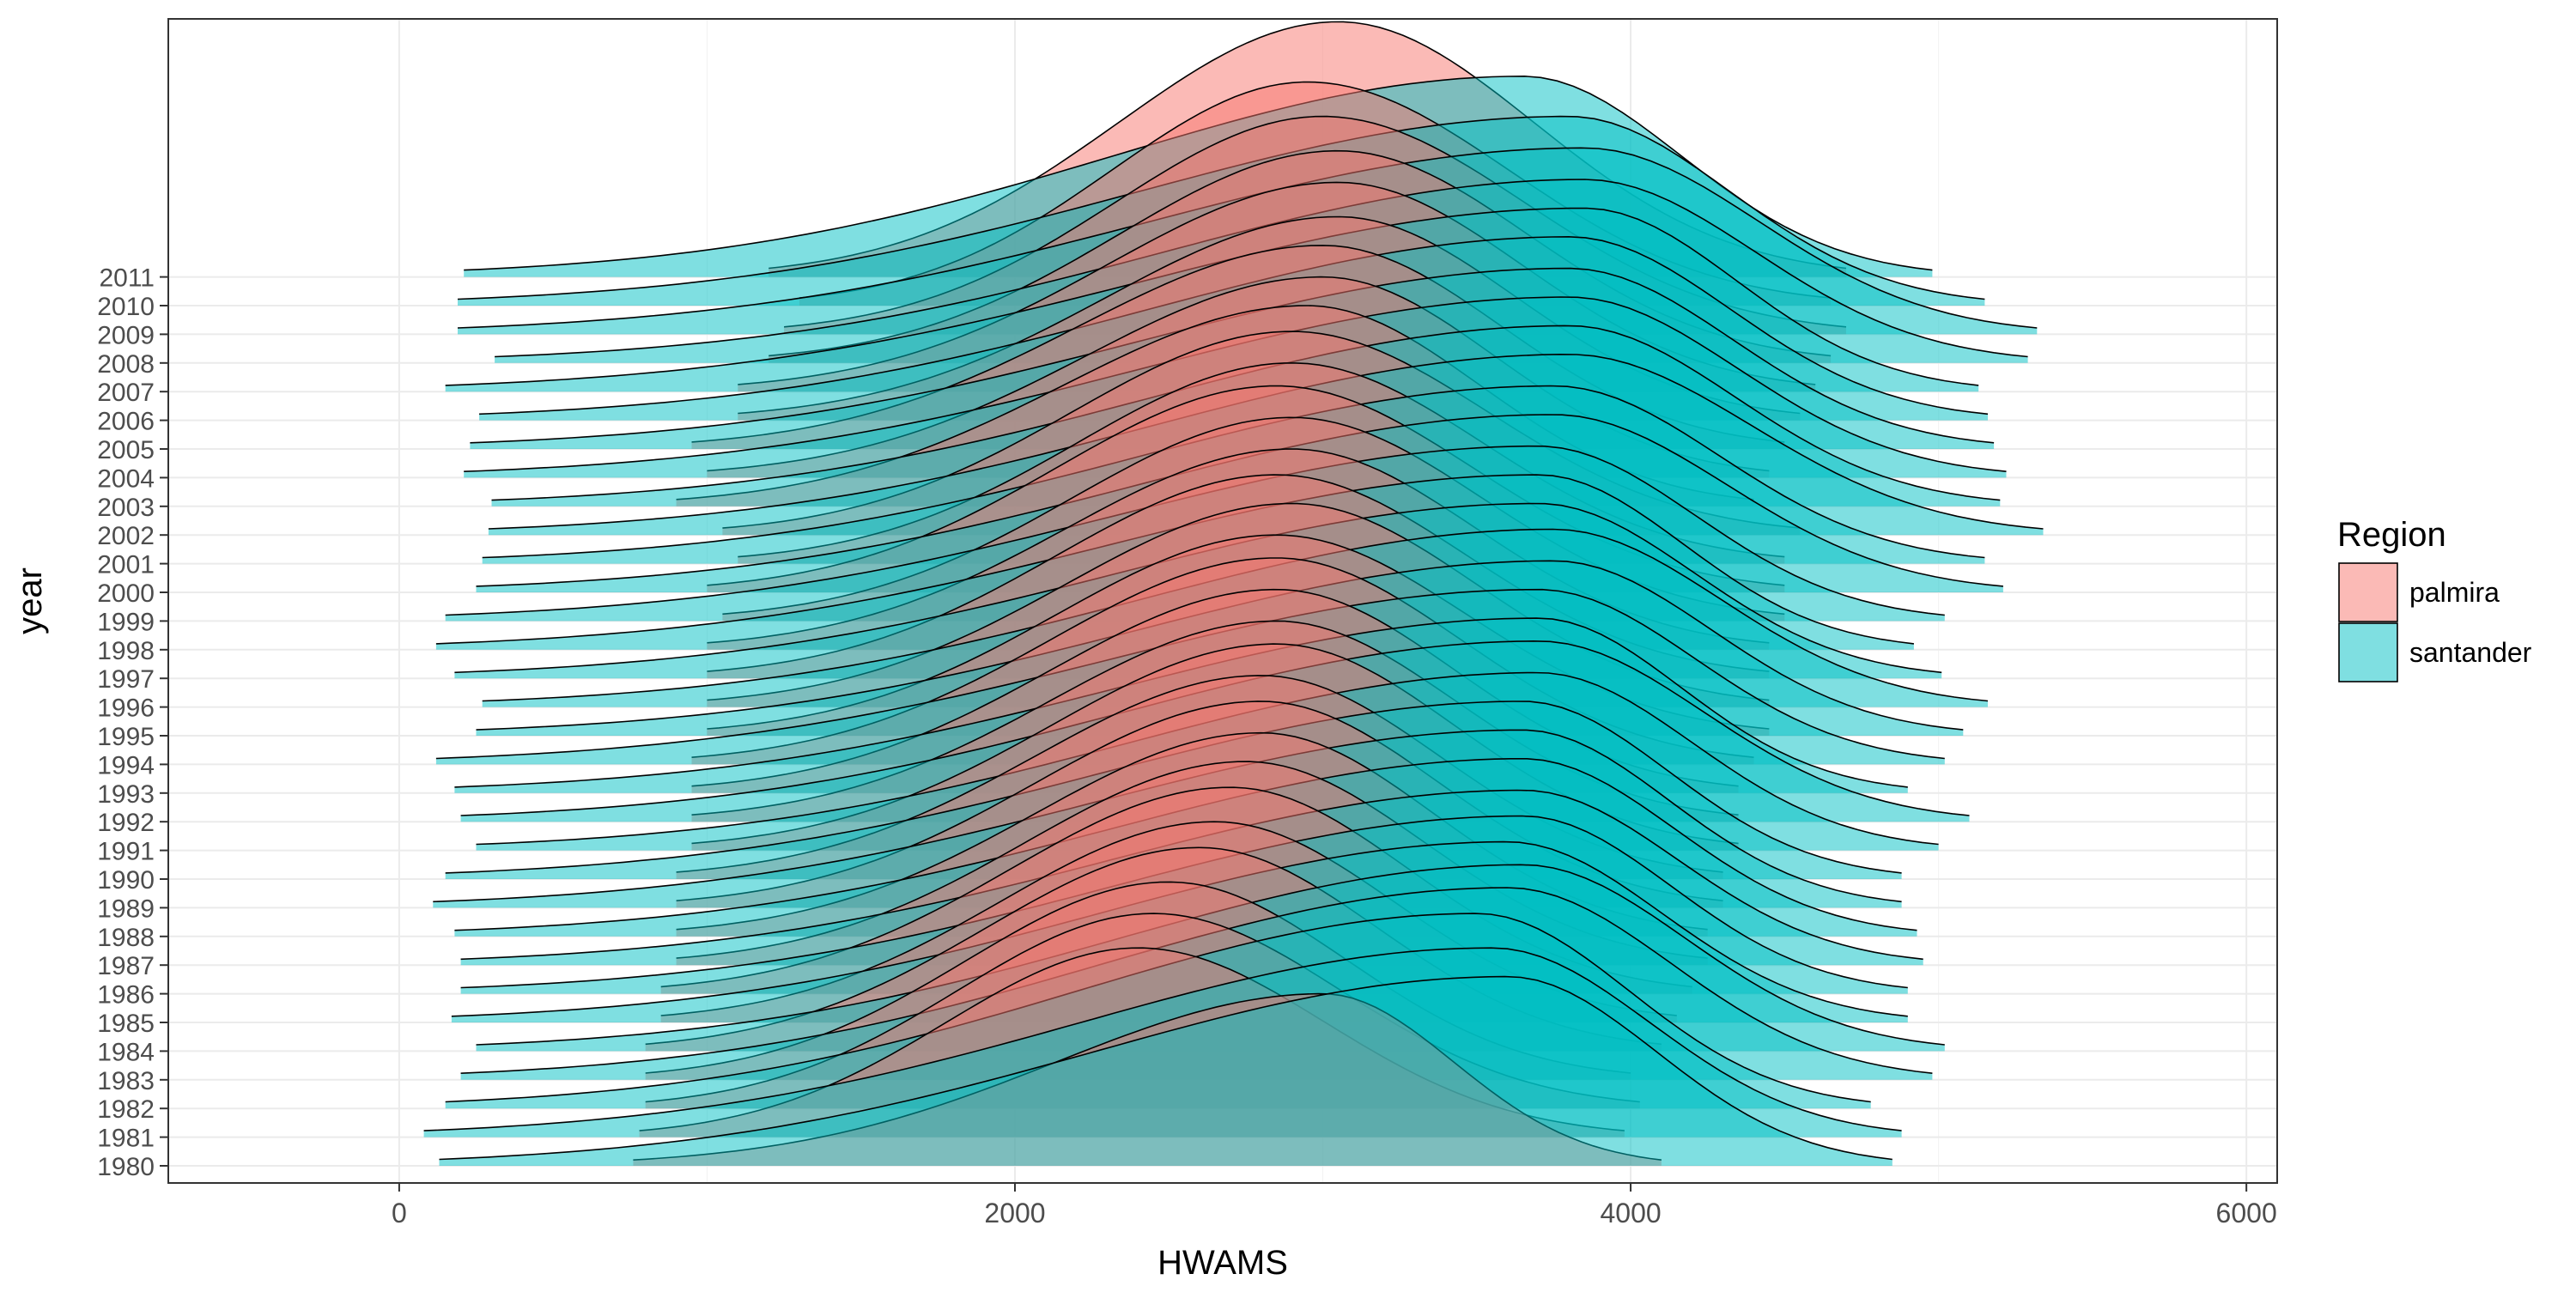  I want to click on y-tick-label: 2010, so click(126, 307).